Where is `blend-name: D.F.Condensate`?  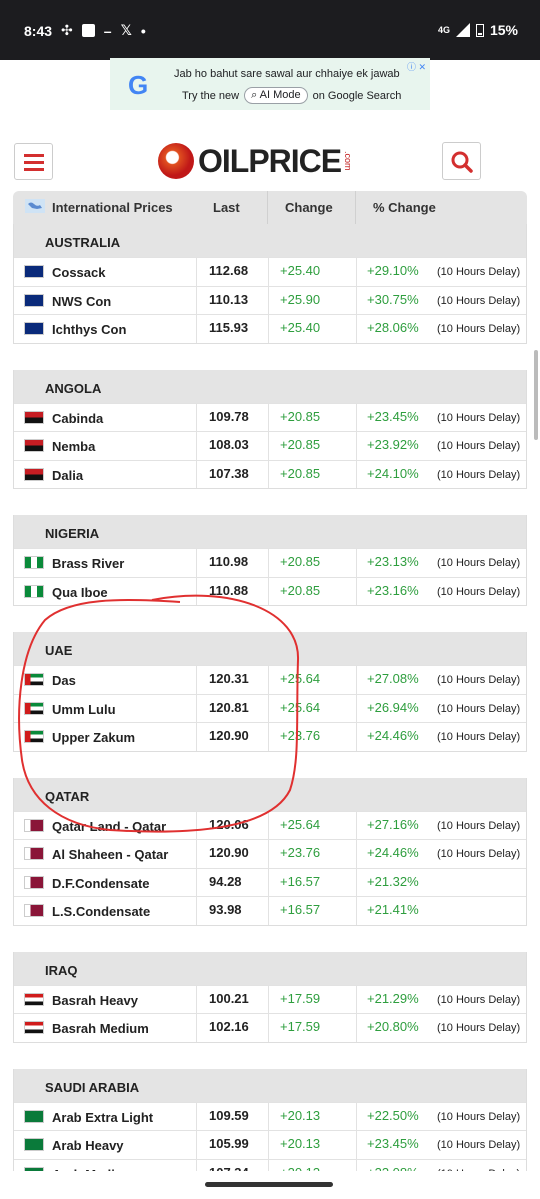
blend-name: D.F.Condensate is located at coordinates (101, 883).